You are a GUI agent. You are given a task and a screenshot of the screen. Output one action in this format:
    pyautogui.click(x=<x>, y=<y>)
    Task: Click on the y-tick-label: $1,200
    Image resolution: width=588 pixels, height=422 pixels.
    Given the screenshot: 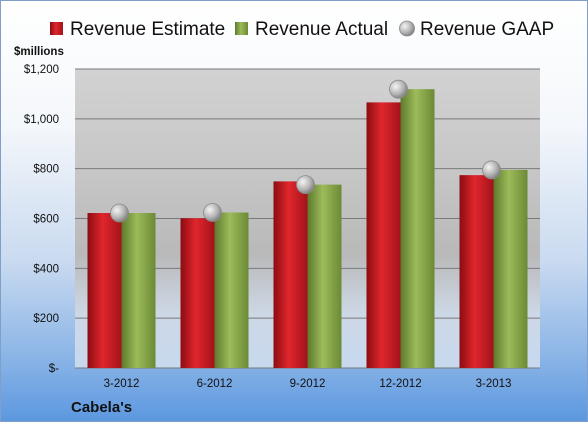 What is the action you would take?
    pyautogui.click(x=41, y=70)
    